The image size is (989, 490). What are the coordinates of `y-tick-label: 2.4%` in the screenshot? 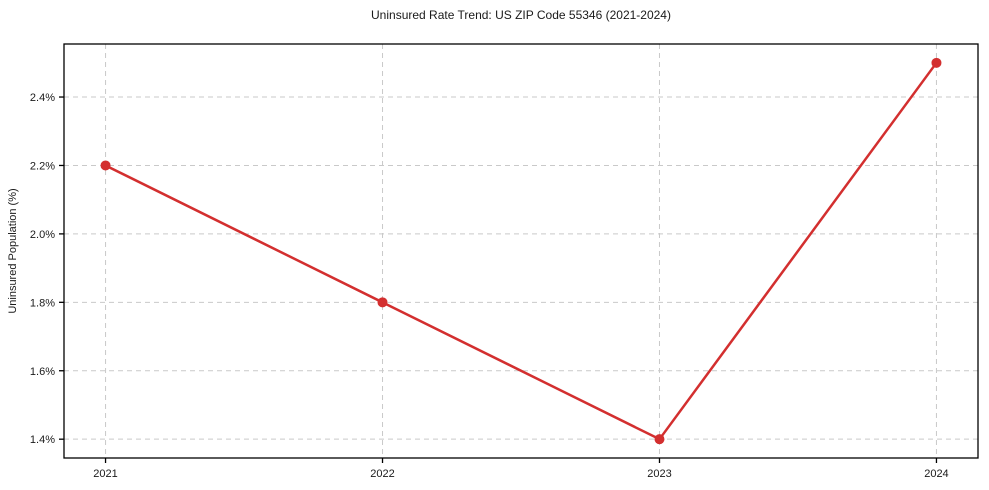 It's located at (42, 98).